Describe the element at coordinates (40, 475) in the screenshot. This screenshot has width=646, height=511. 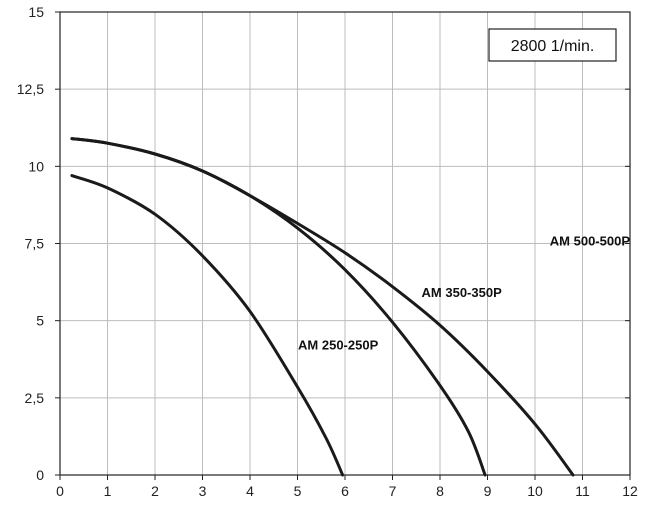
I see `y-tick-label: 0` at that location.